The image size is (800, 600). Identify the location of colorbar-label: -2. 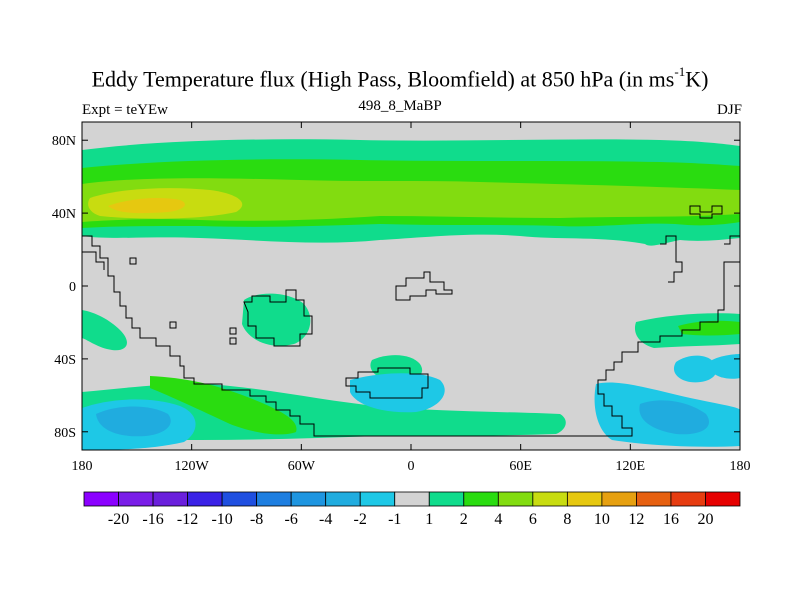
(360, 519).